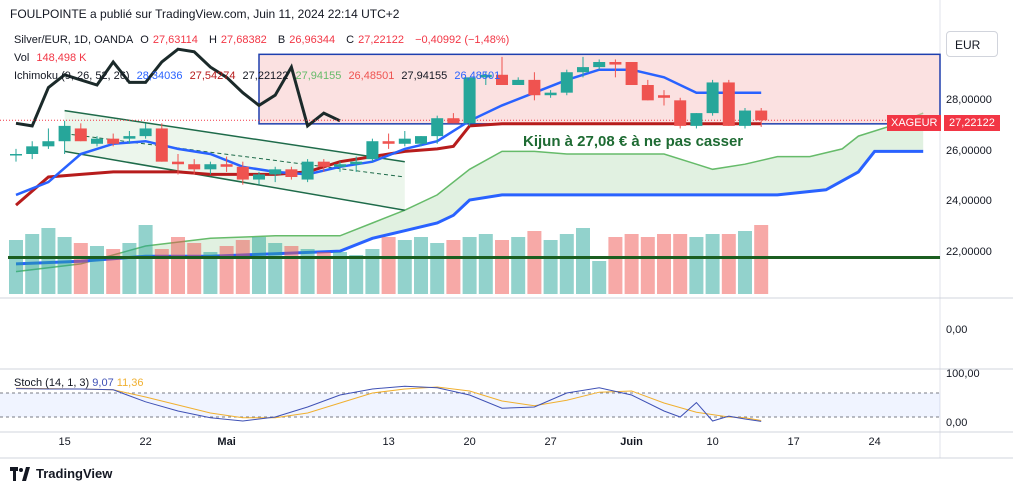  I want to click on ichimoku-span-b-value: 26,48501, so click(371, 76).